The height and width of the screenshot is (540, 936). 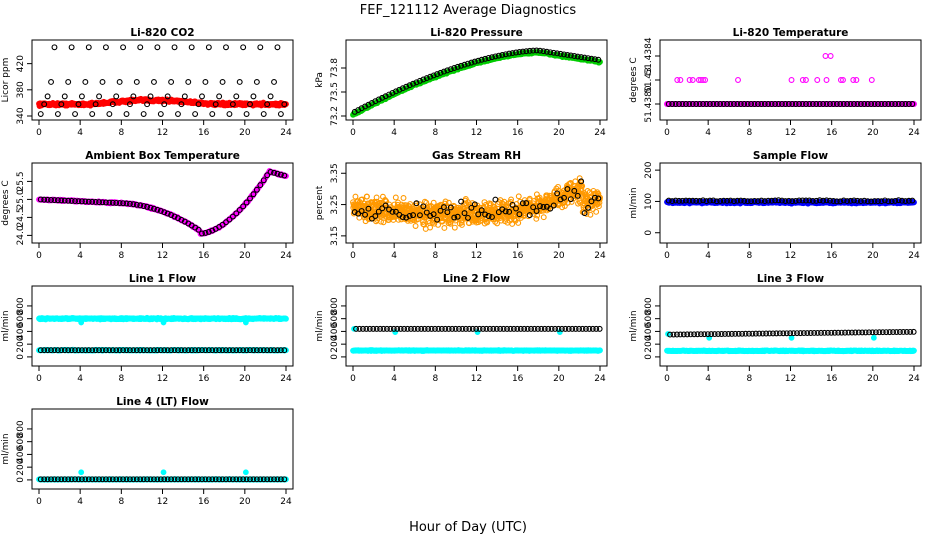 I want to click on y-axis: 24.024.525.025.5, so click(x=24, y=208).